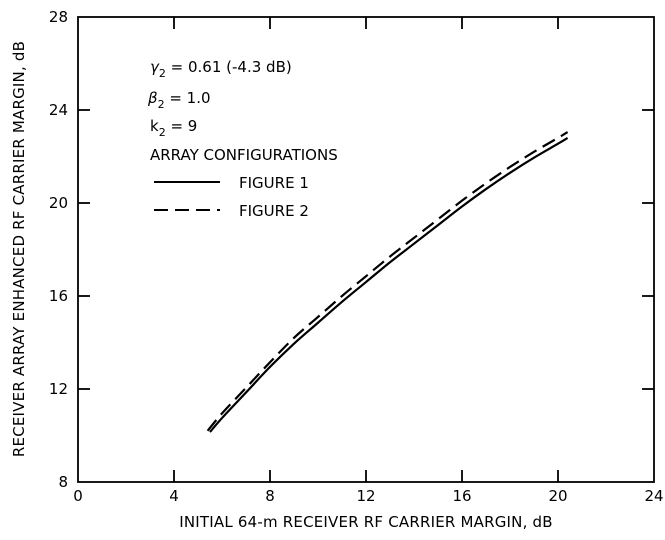 The image size is (665, 540). Describe the element at coordinates (58, 203) in the screenshot. I see `y-tick-label: 20` at that location.